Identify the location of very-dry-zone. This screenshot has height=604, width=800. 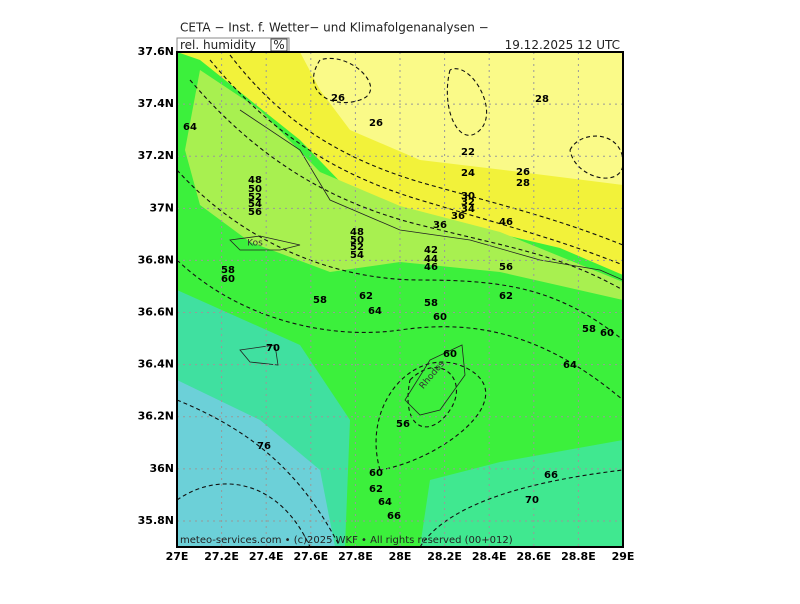
(461, 118).